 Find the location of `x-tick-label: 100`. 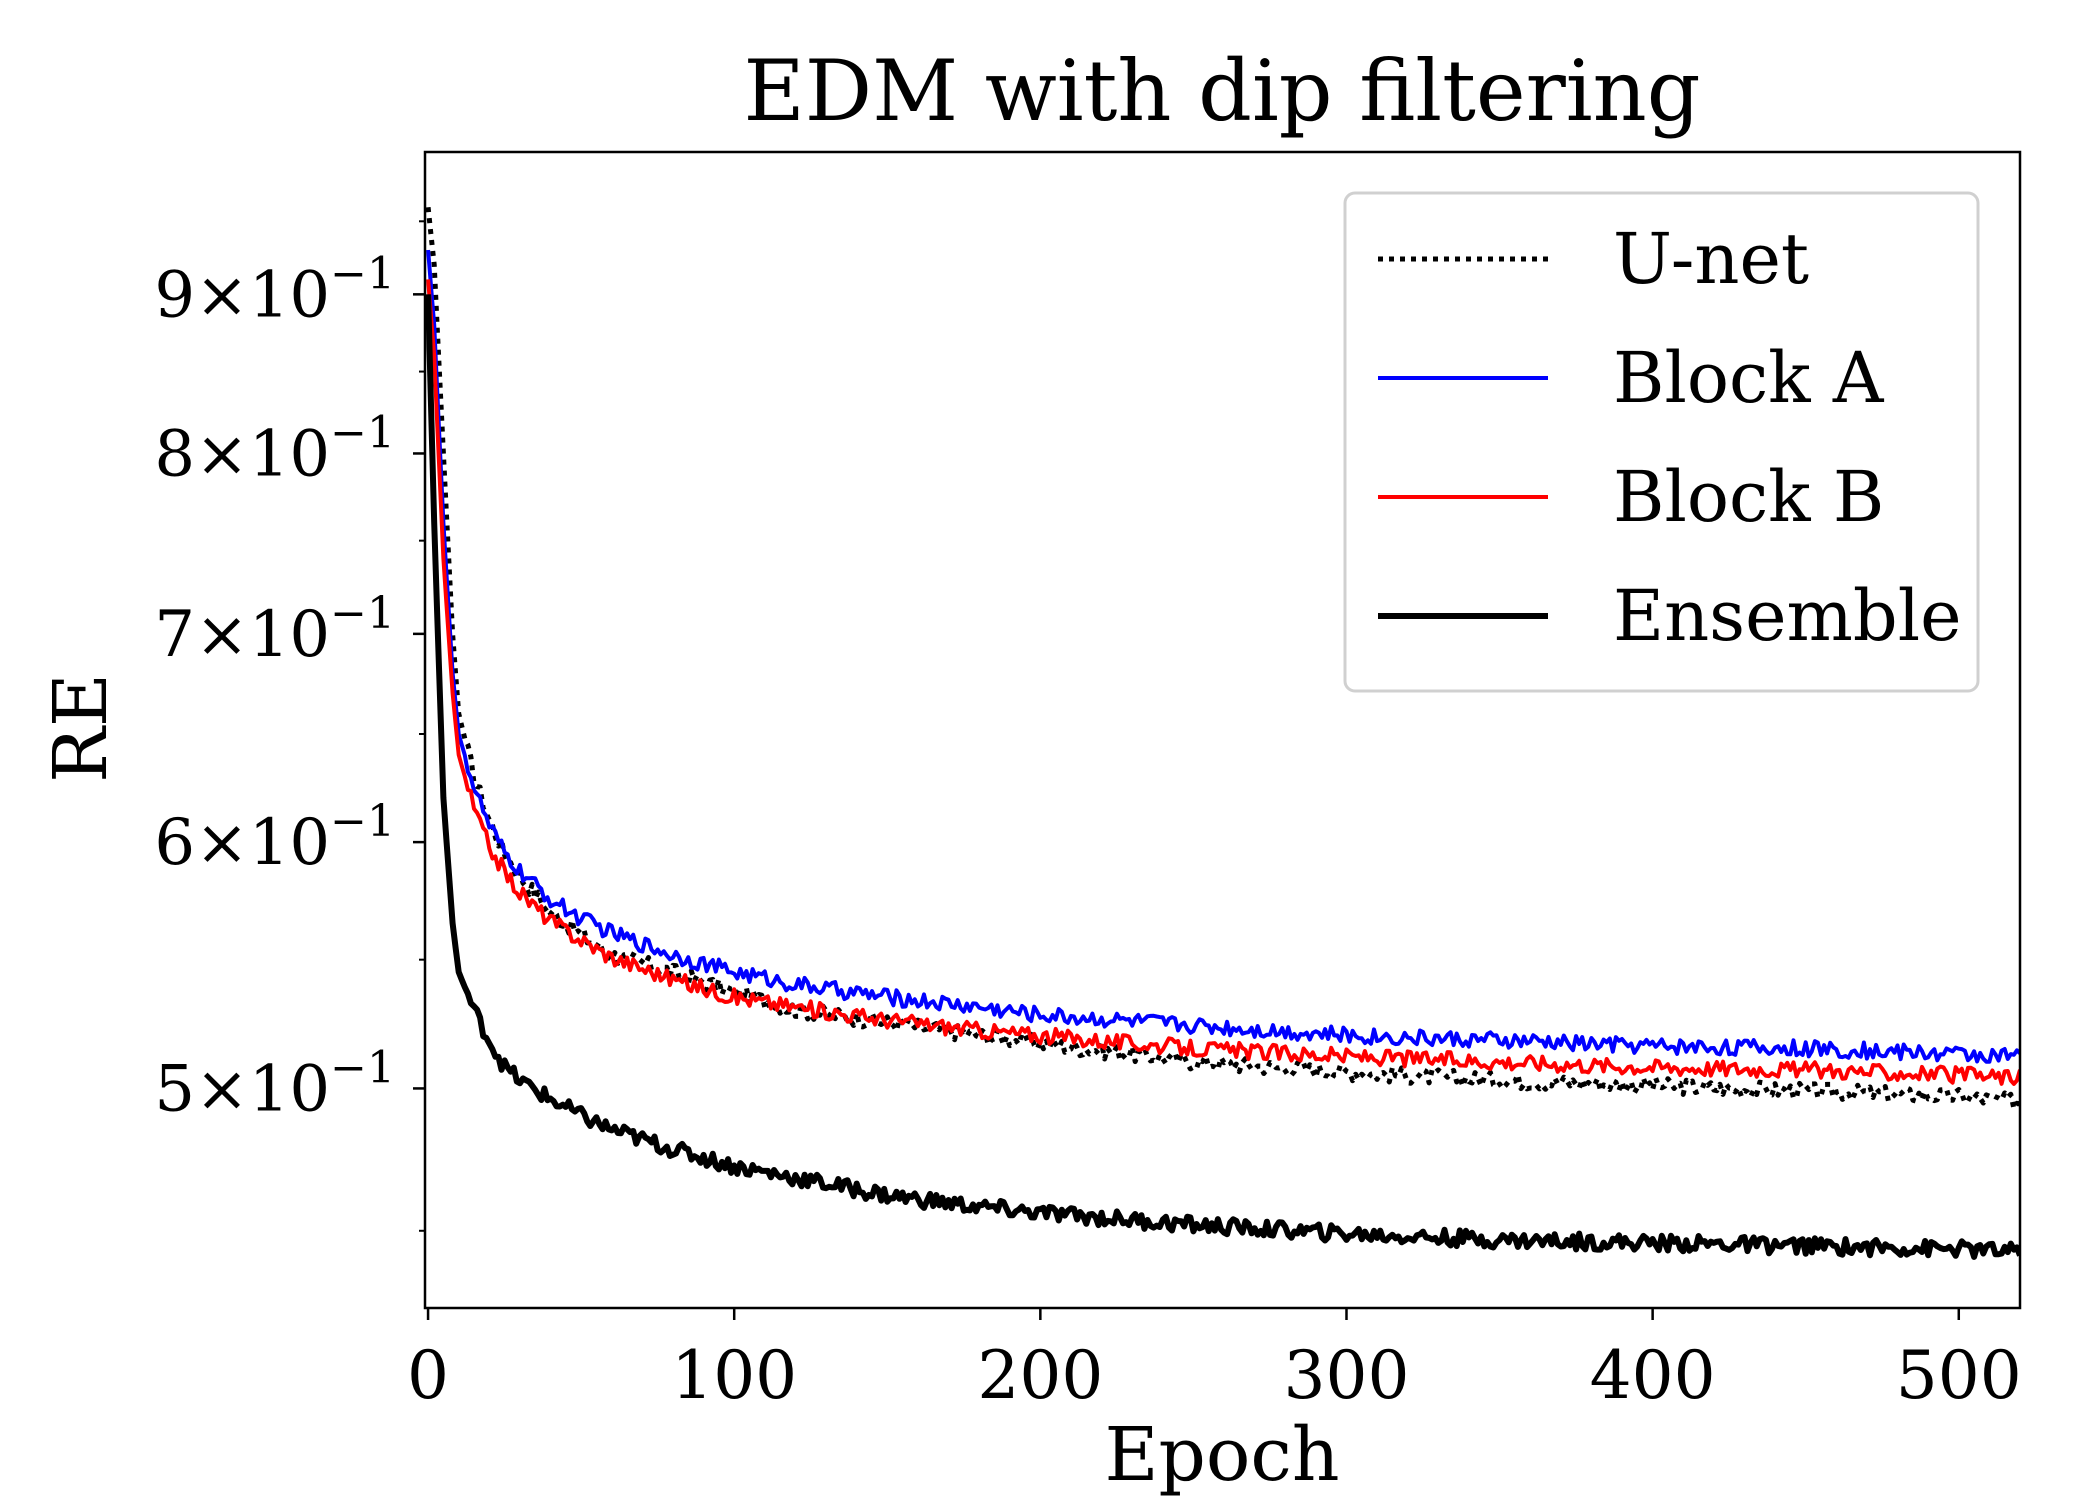

x-tick-label: 100 is located at coordinates (734, 1375).